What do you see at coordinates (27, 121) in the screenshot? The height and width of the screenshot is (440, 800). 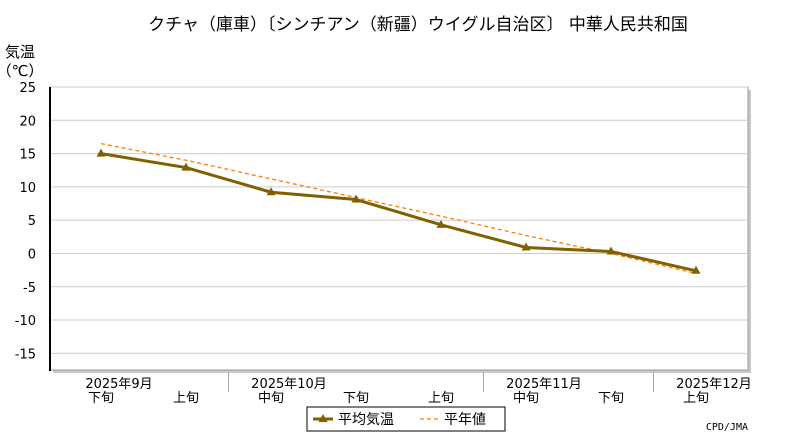 I see `y-tick-label: 20` at bounding box center [27, 121].